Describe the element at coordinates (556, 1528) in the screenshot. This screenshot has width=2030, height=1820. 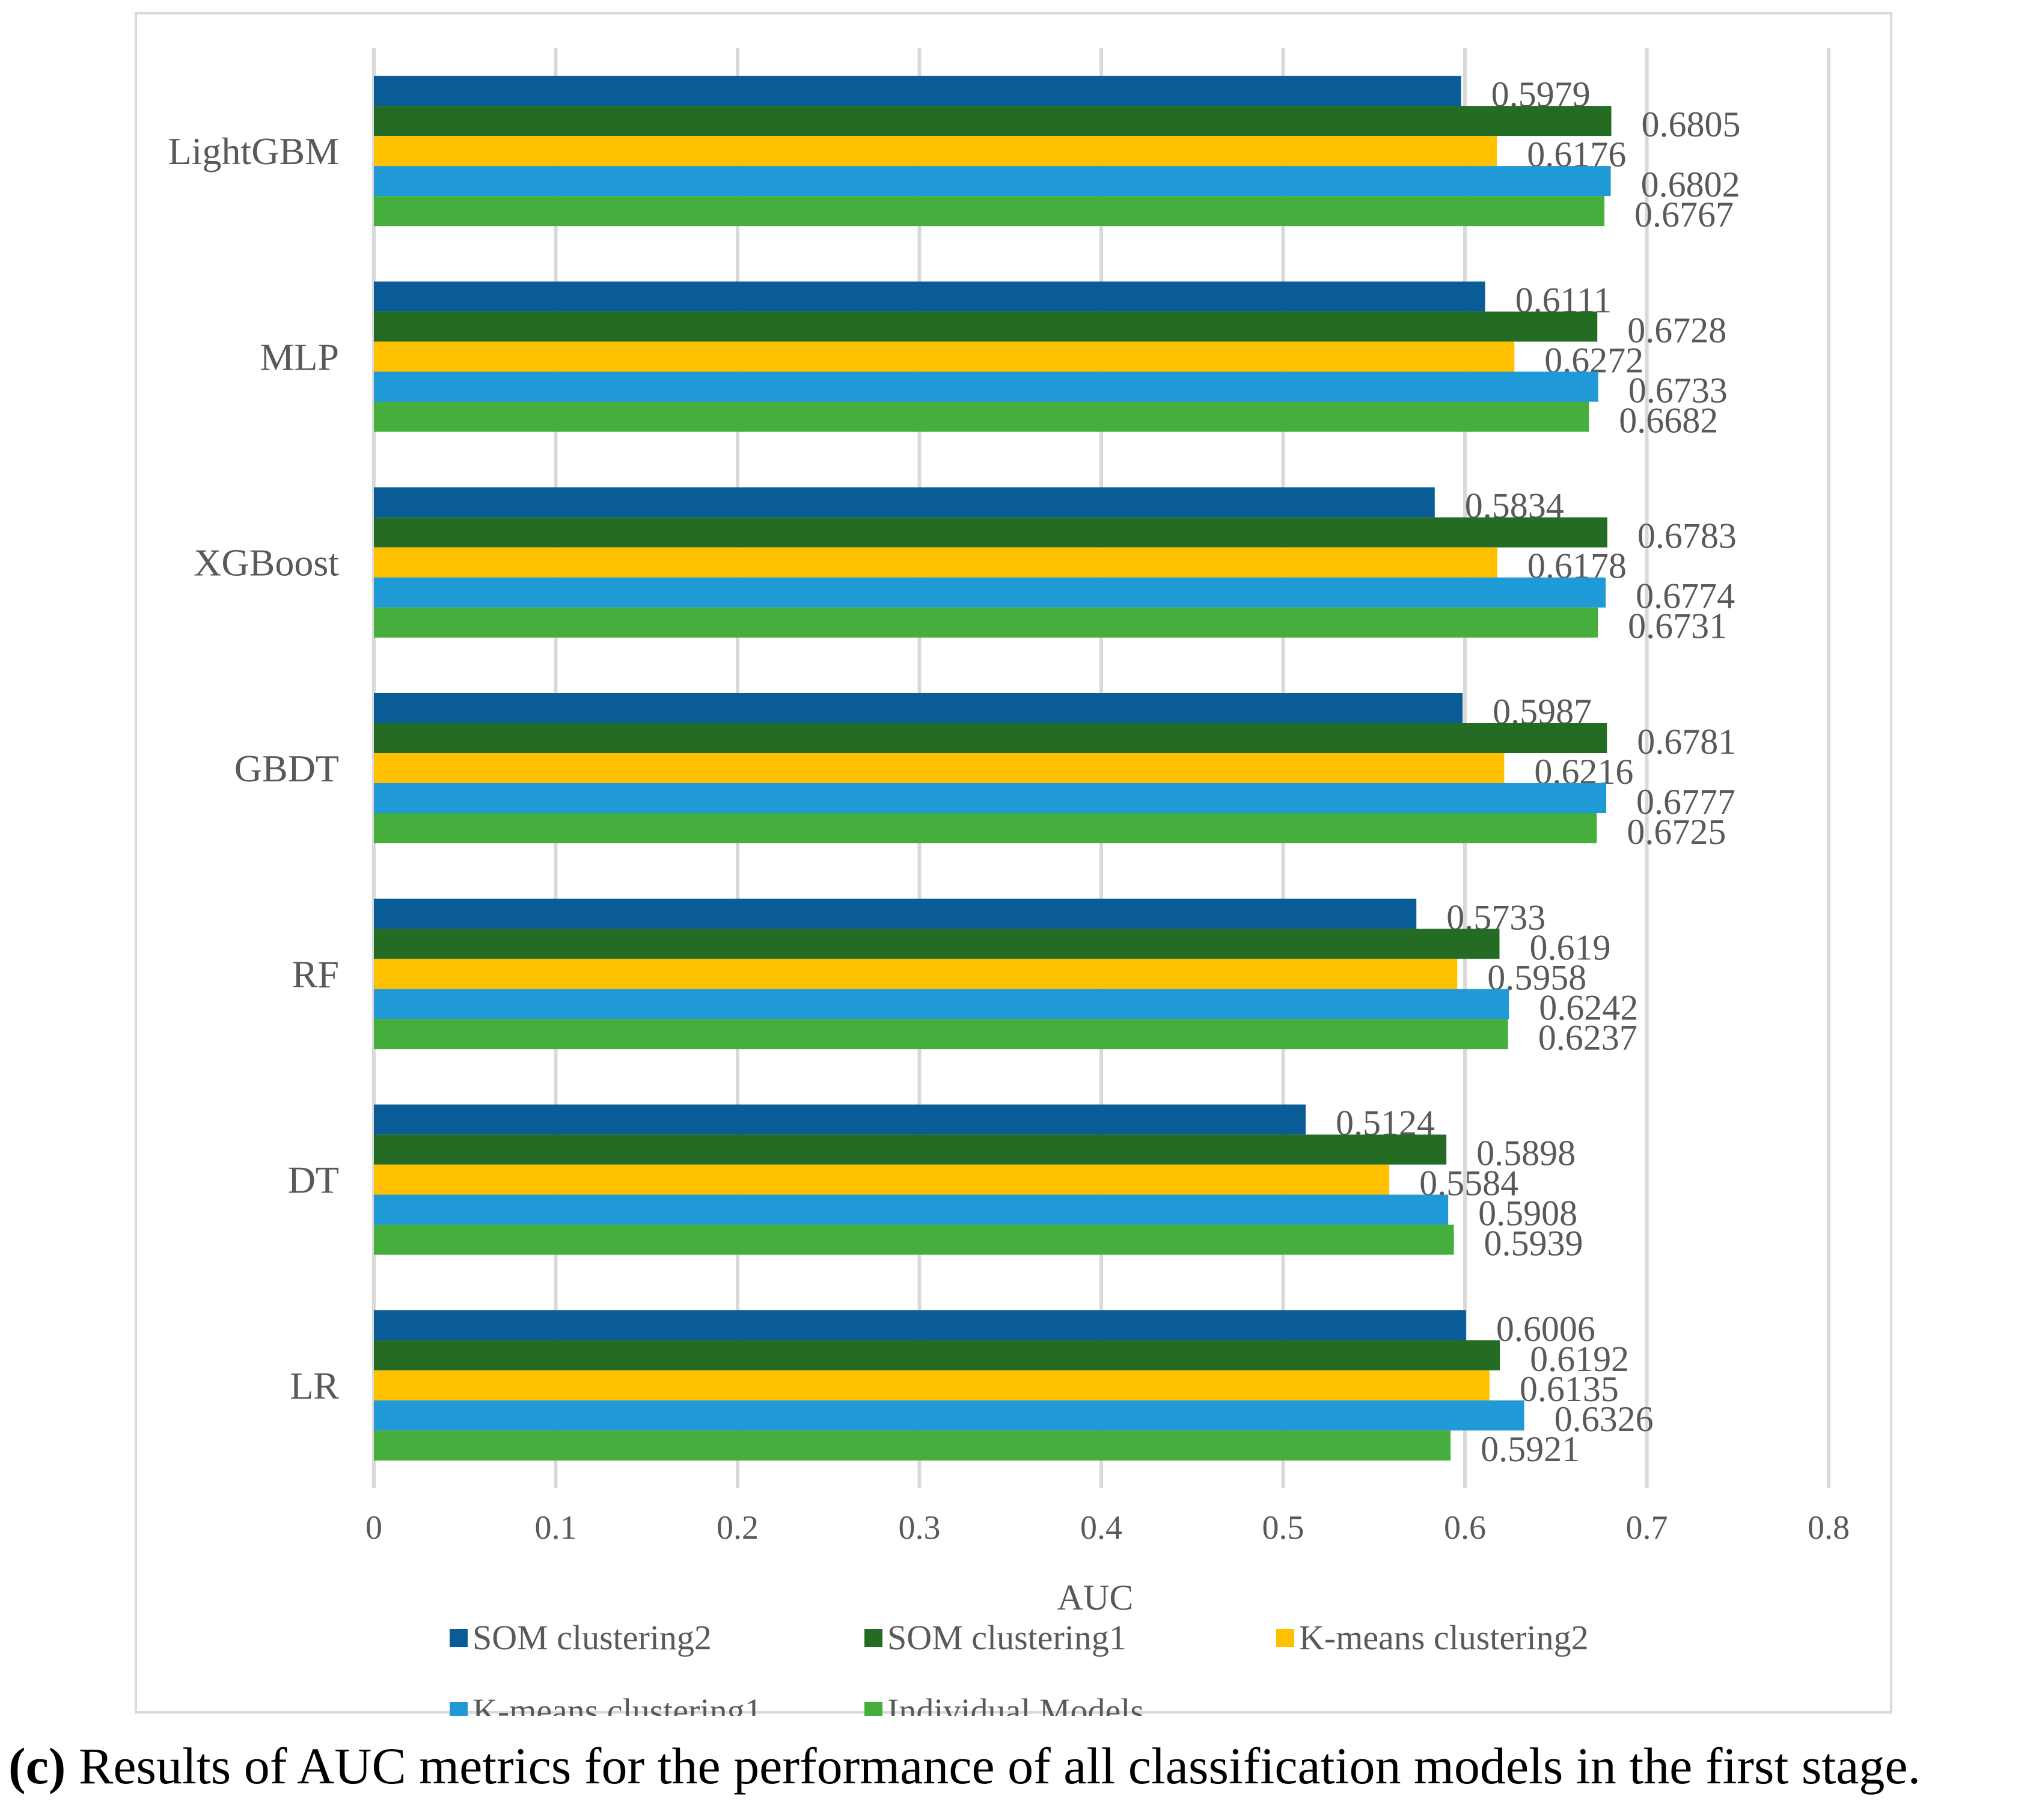
I see `x-tick-label-0.1: 0.1` at that location.